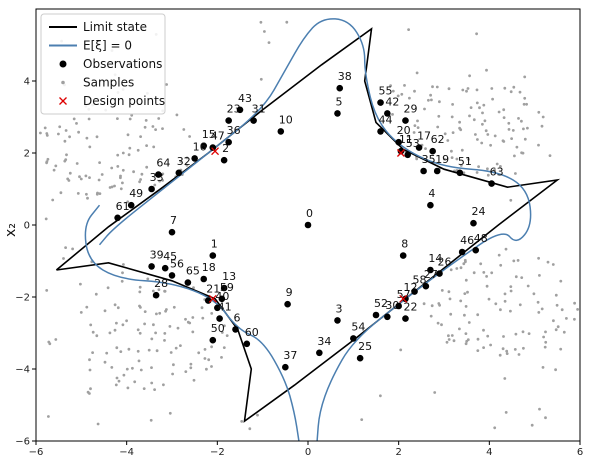  Describe the element at coordinates (22, 442) in the screenshot. I see `y-tick-label: −6` at that location.